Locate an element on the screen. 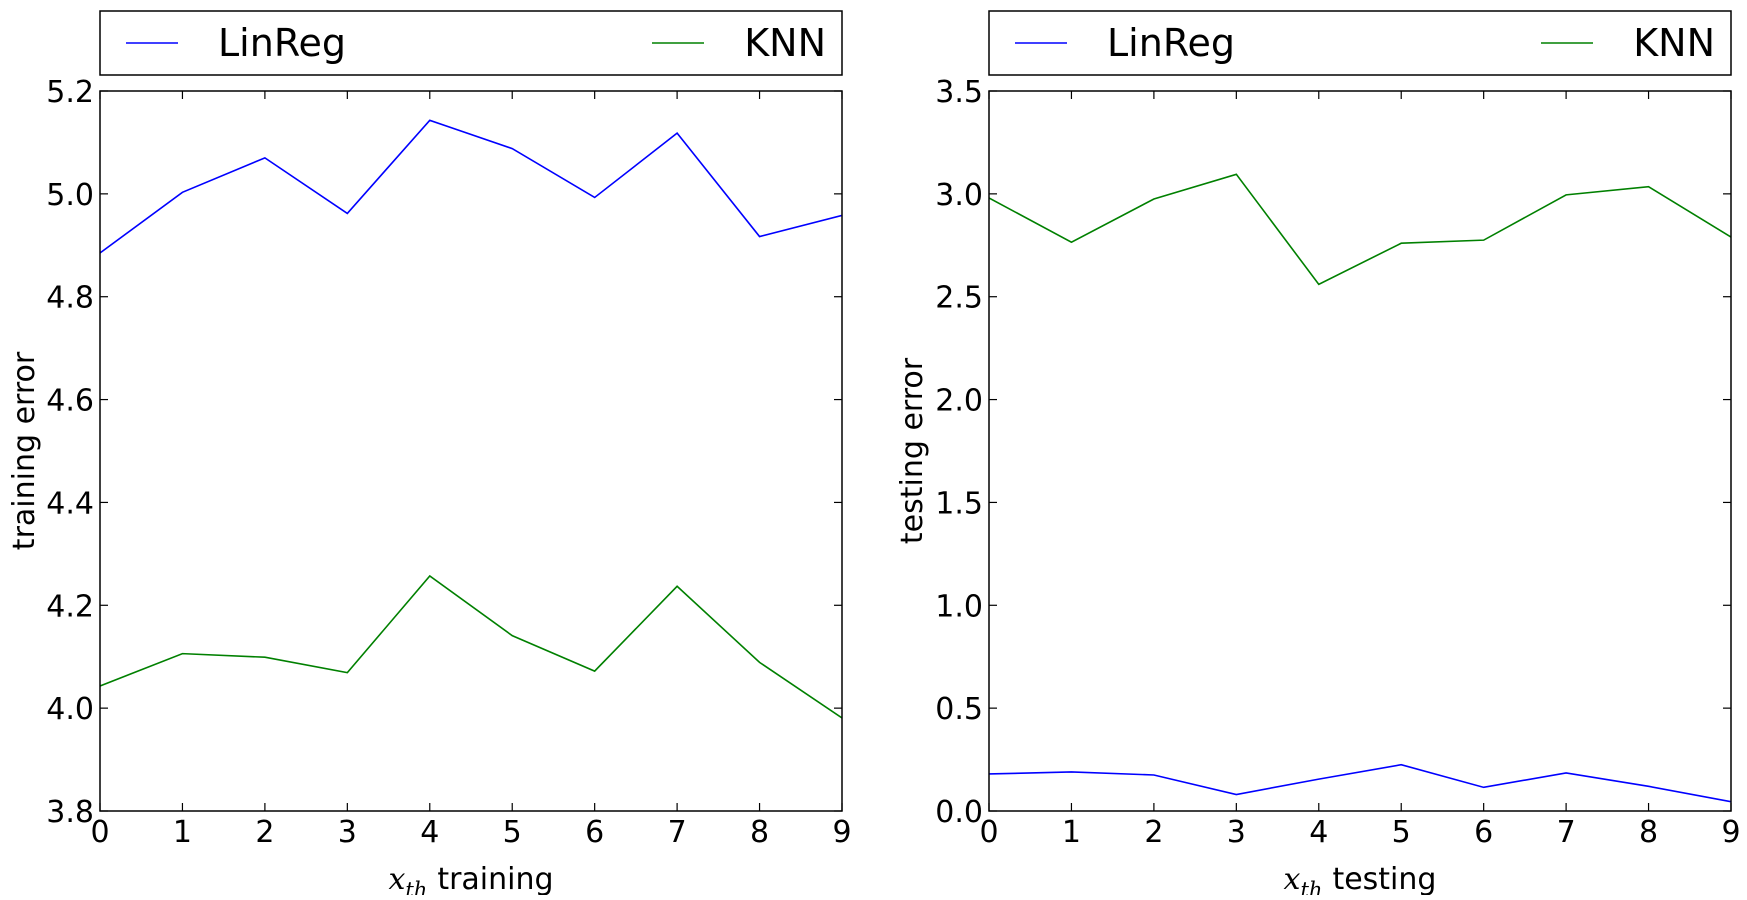 The image size is (1747, 900). x-axis-label: xth training is located at coordinates (470, 878).